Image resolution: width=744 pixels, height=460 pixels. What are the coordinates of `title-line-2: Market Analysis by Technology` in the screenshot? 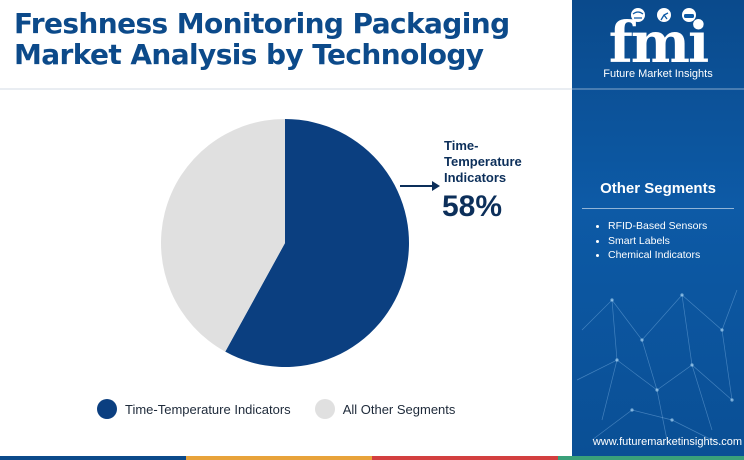 It's located at (249, 54).